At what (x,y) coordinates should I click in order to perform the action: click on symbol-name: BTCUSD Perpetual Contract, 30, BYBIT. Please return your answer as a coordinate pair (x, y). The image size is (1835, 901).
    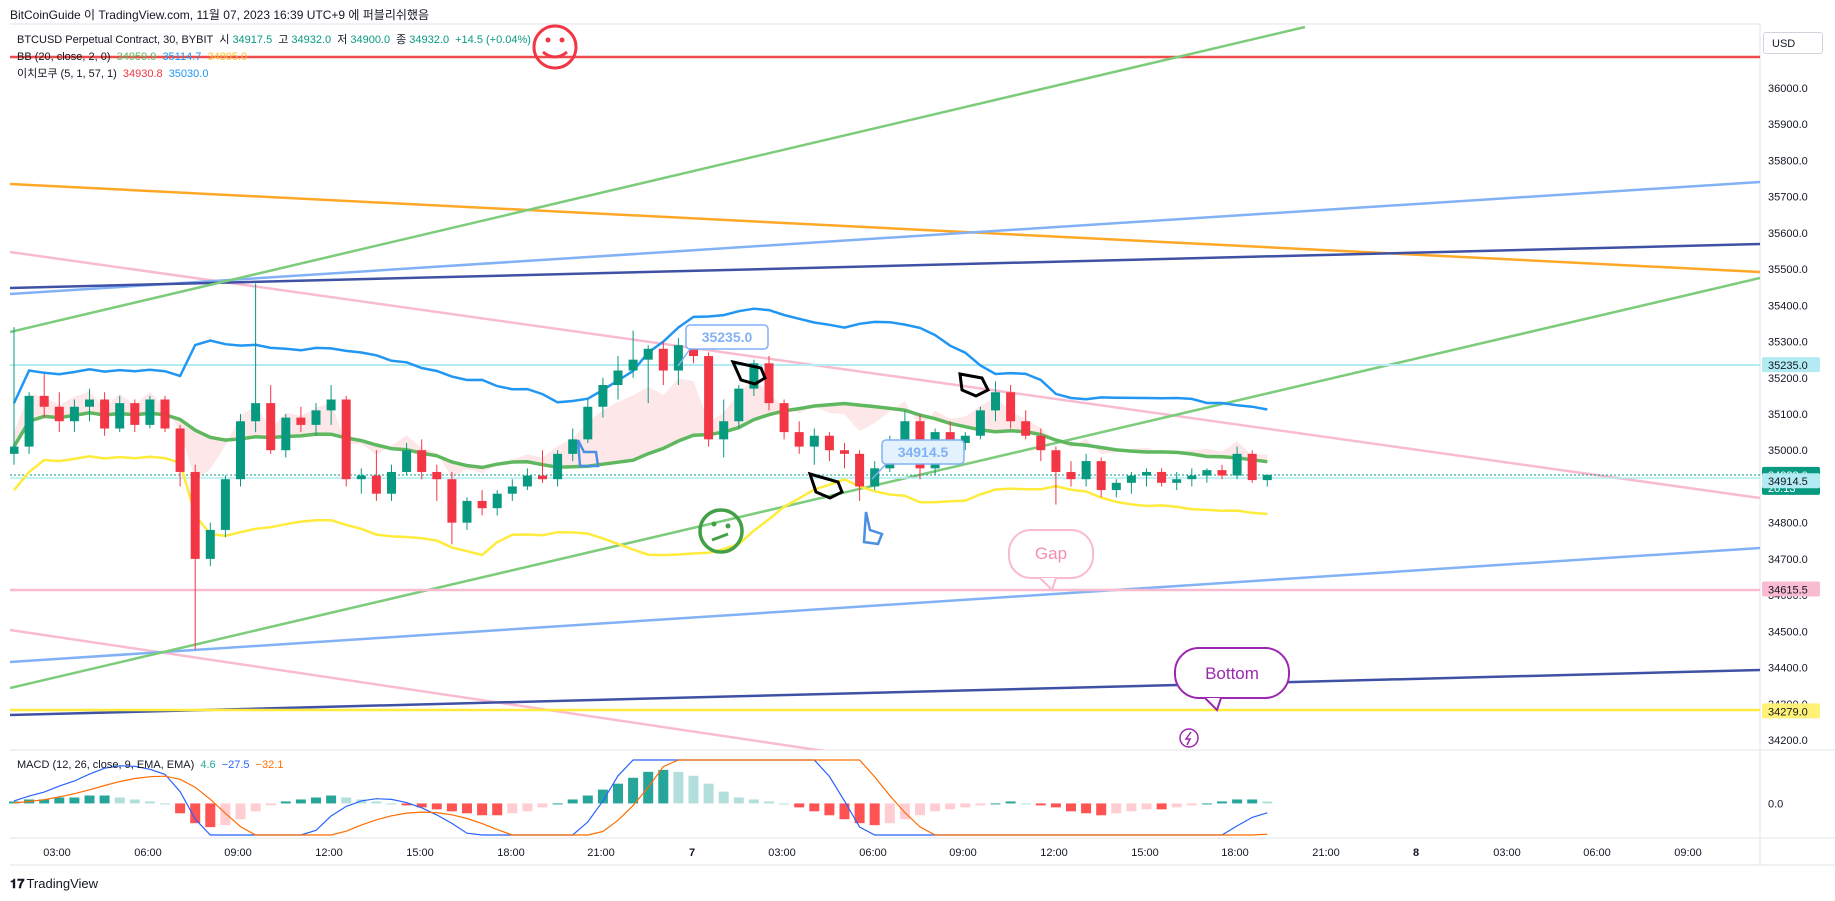
    Looking at the image, I should click on (115, 40).